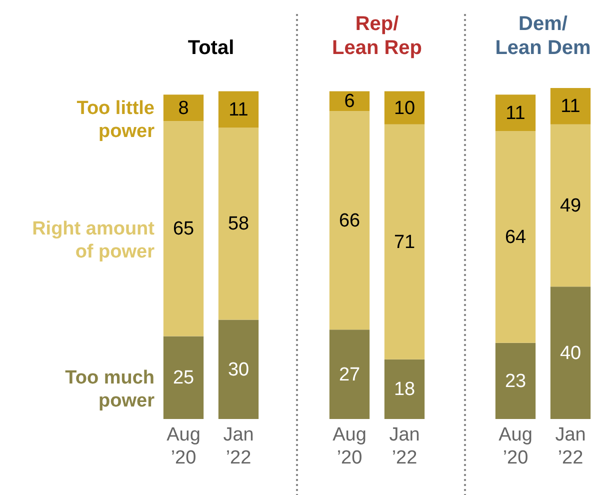 The width and height of the screenshot is (605, 495). I want to click on data-label: 58, so click(239, 224).